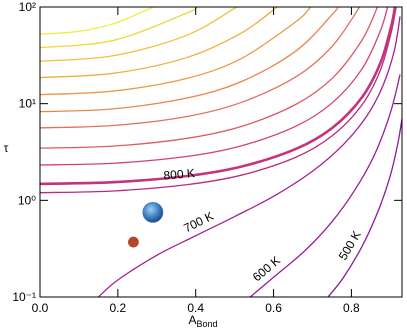 This screenshot has width=407, height=331. What do you see at coordinates (195, 308) in the screenshot?
I see `x-tick-label: 0.4` at bounding box center [195, 308].